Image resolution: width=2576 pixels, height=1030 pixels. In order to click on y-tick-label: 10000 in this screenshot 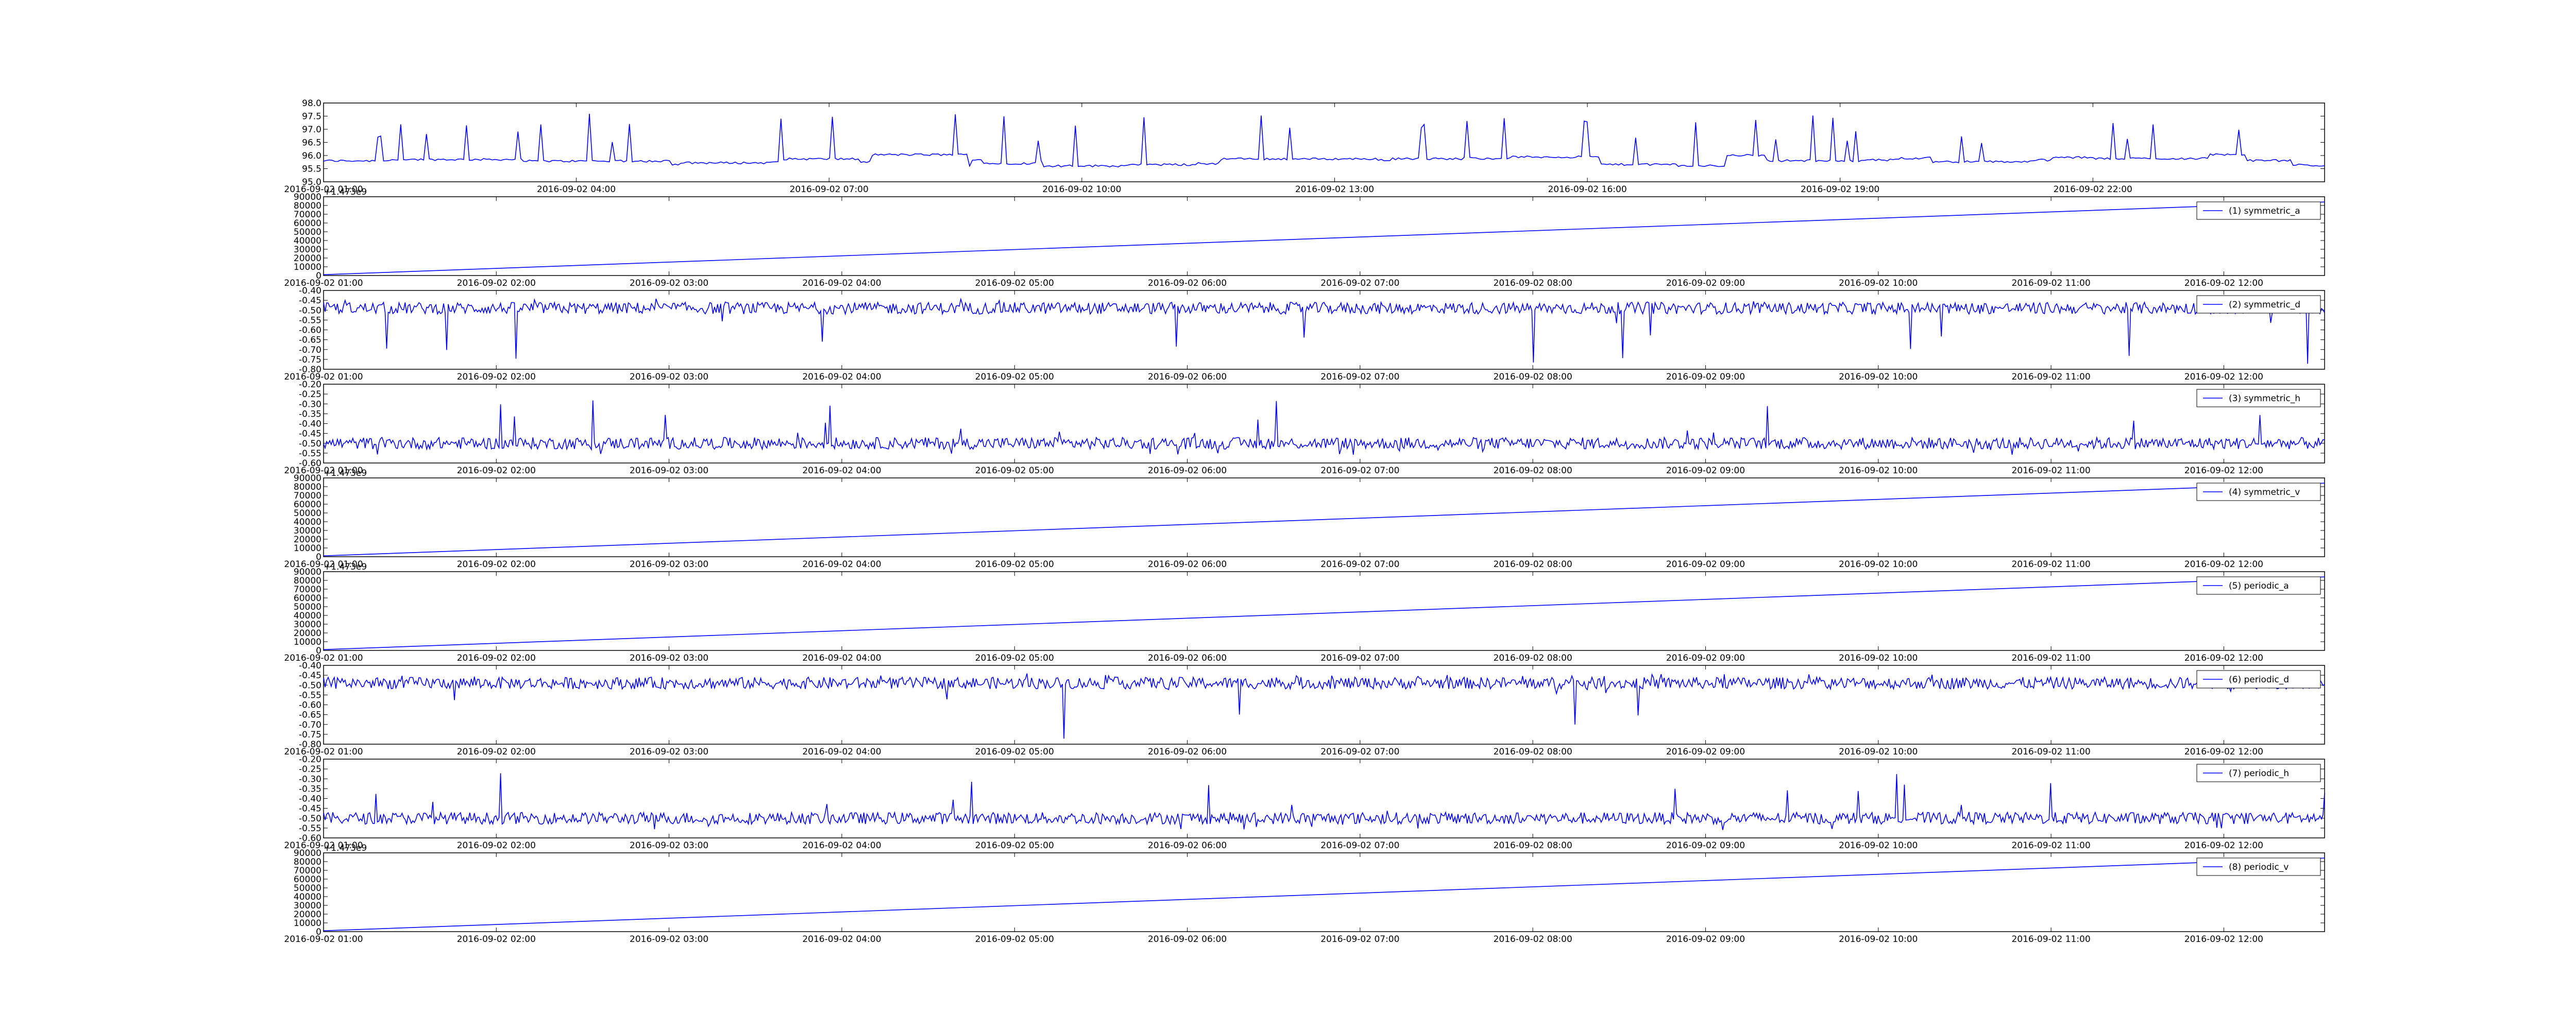, I will do `click(307, 642)`.